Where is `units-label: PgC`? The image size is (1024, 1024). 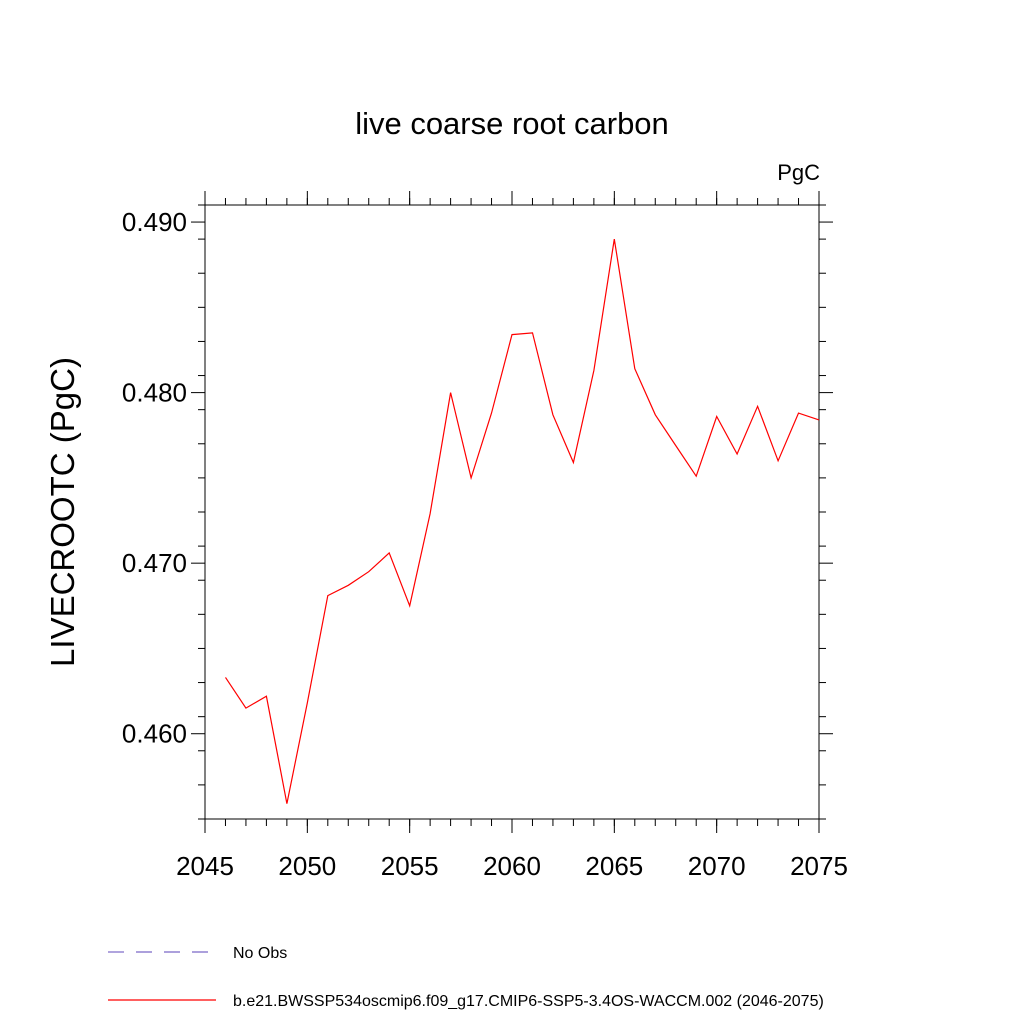
units-label: PgC is located at coordinates (798, 172).